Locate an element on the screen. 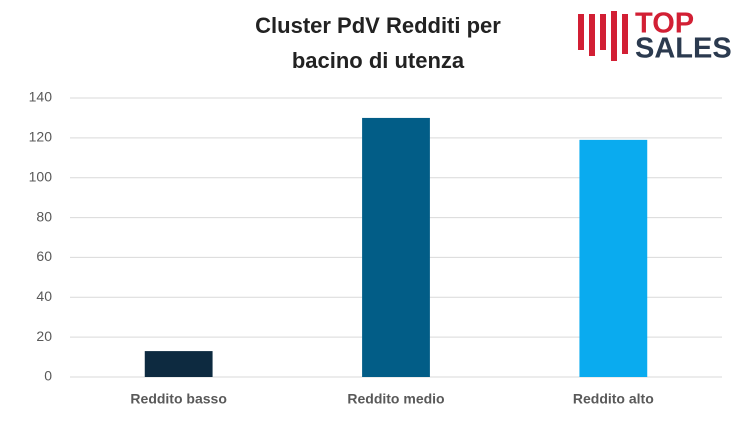  y-tick-label: 80 is located at coordinates (44, 216).